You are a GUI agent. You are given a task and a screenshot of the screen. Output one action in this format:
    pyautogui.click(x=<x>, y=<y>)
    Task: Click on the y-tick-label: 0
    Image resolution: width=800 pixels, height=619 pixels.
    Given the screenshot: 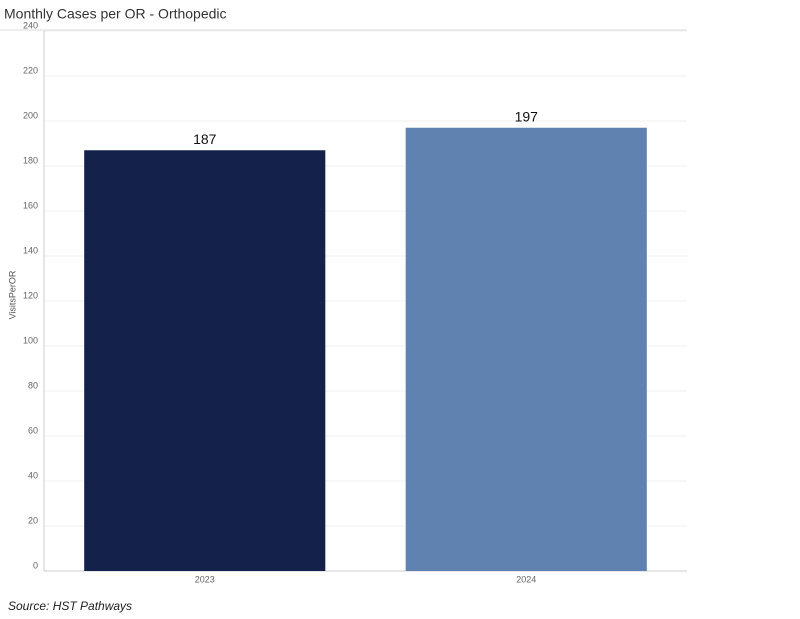 What is the action you would take?
    pyautogui.click(x=35, y=565)
    